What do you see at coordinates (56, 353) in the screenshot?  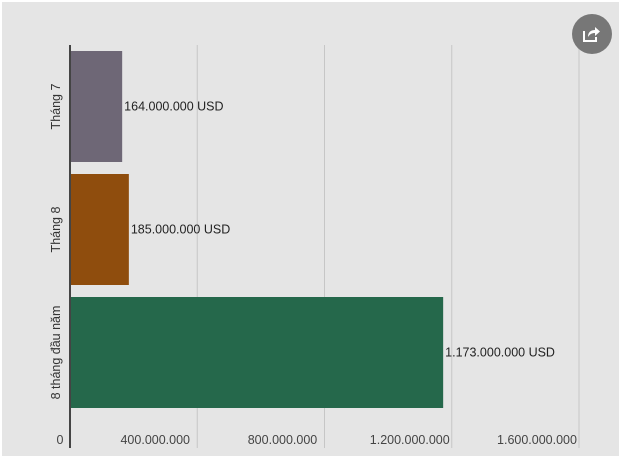 I see `category-label: 8 tháng đầu năm` at bounding box center [56, 353].